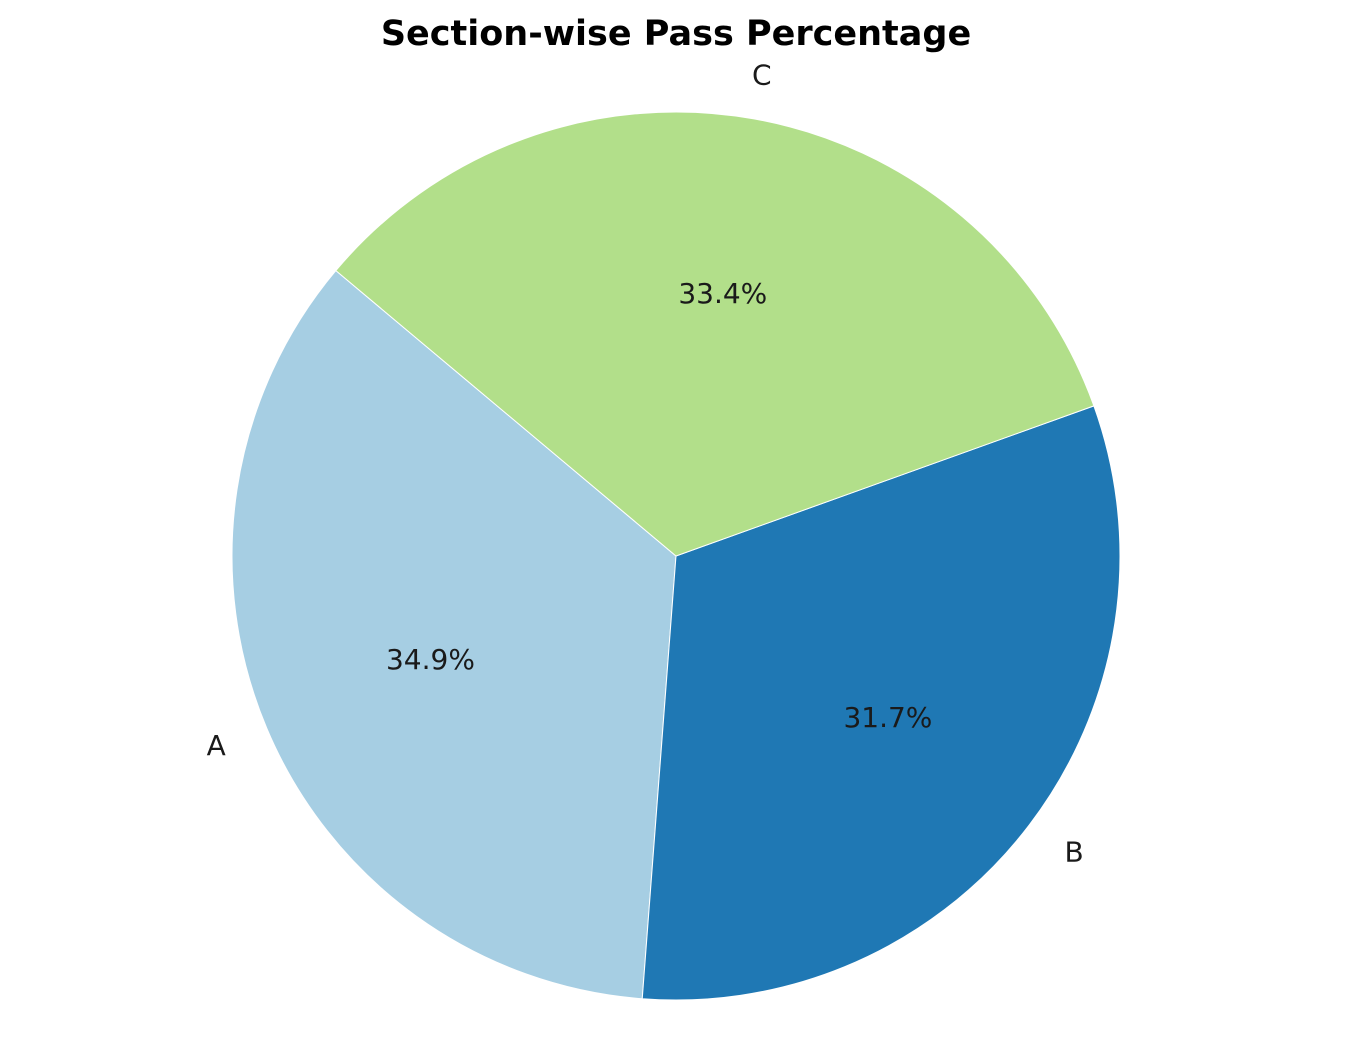  What do you see at coordinates (430, 659) in the screenshot?
I see `pct-label-a: 34.9%` at bounding box center [430, 659].